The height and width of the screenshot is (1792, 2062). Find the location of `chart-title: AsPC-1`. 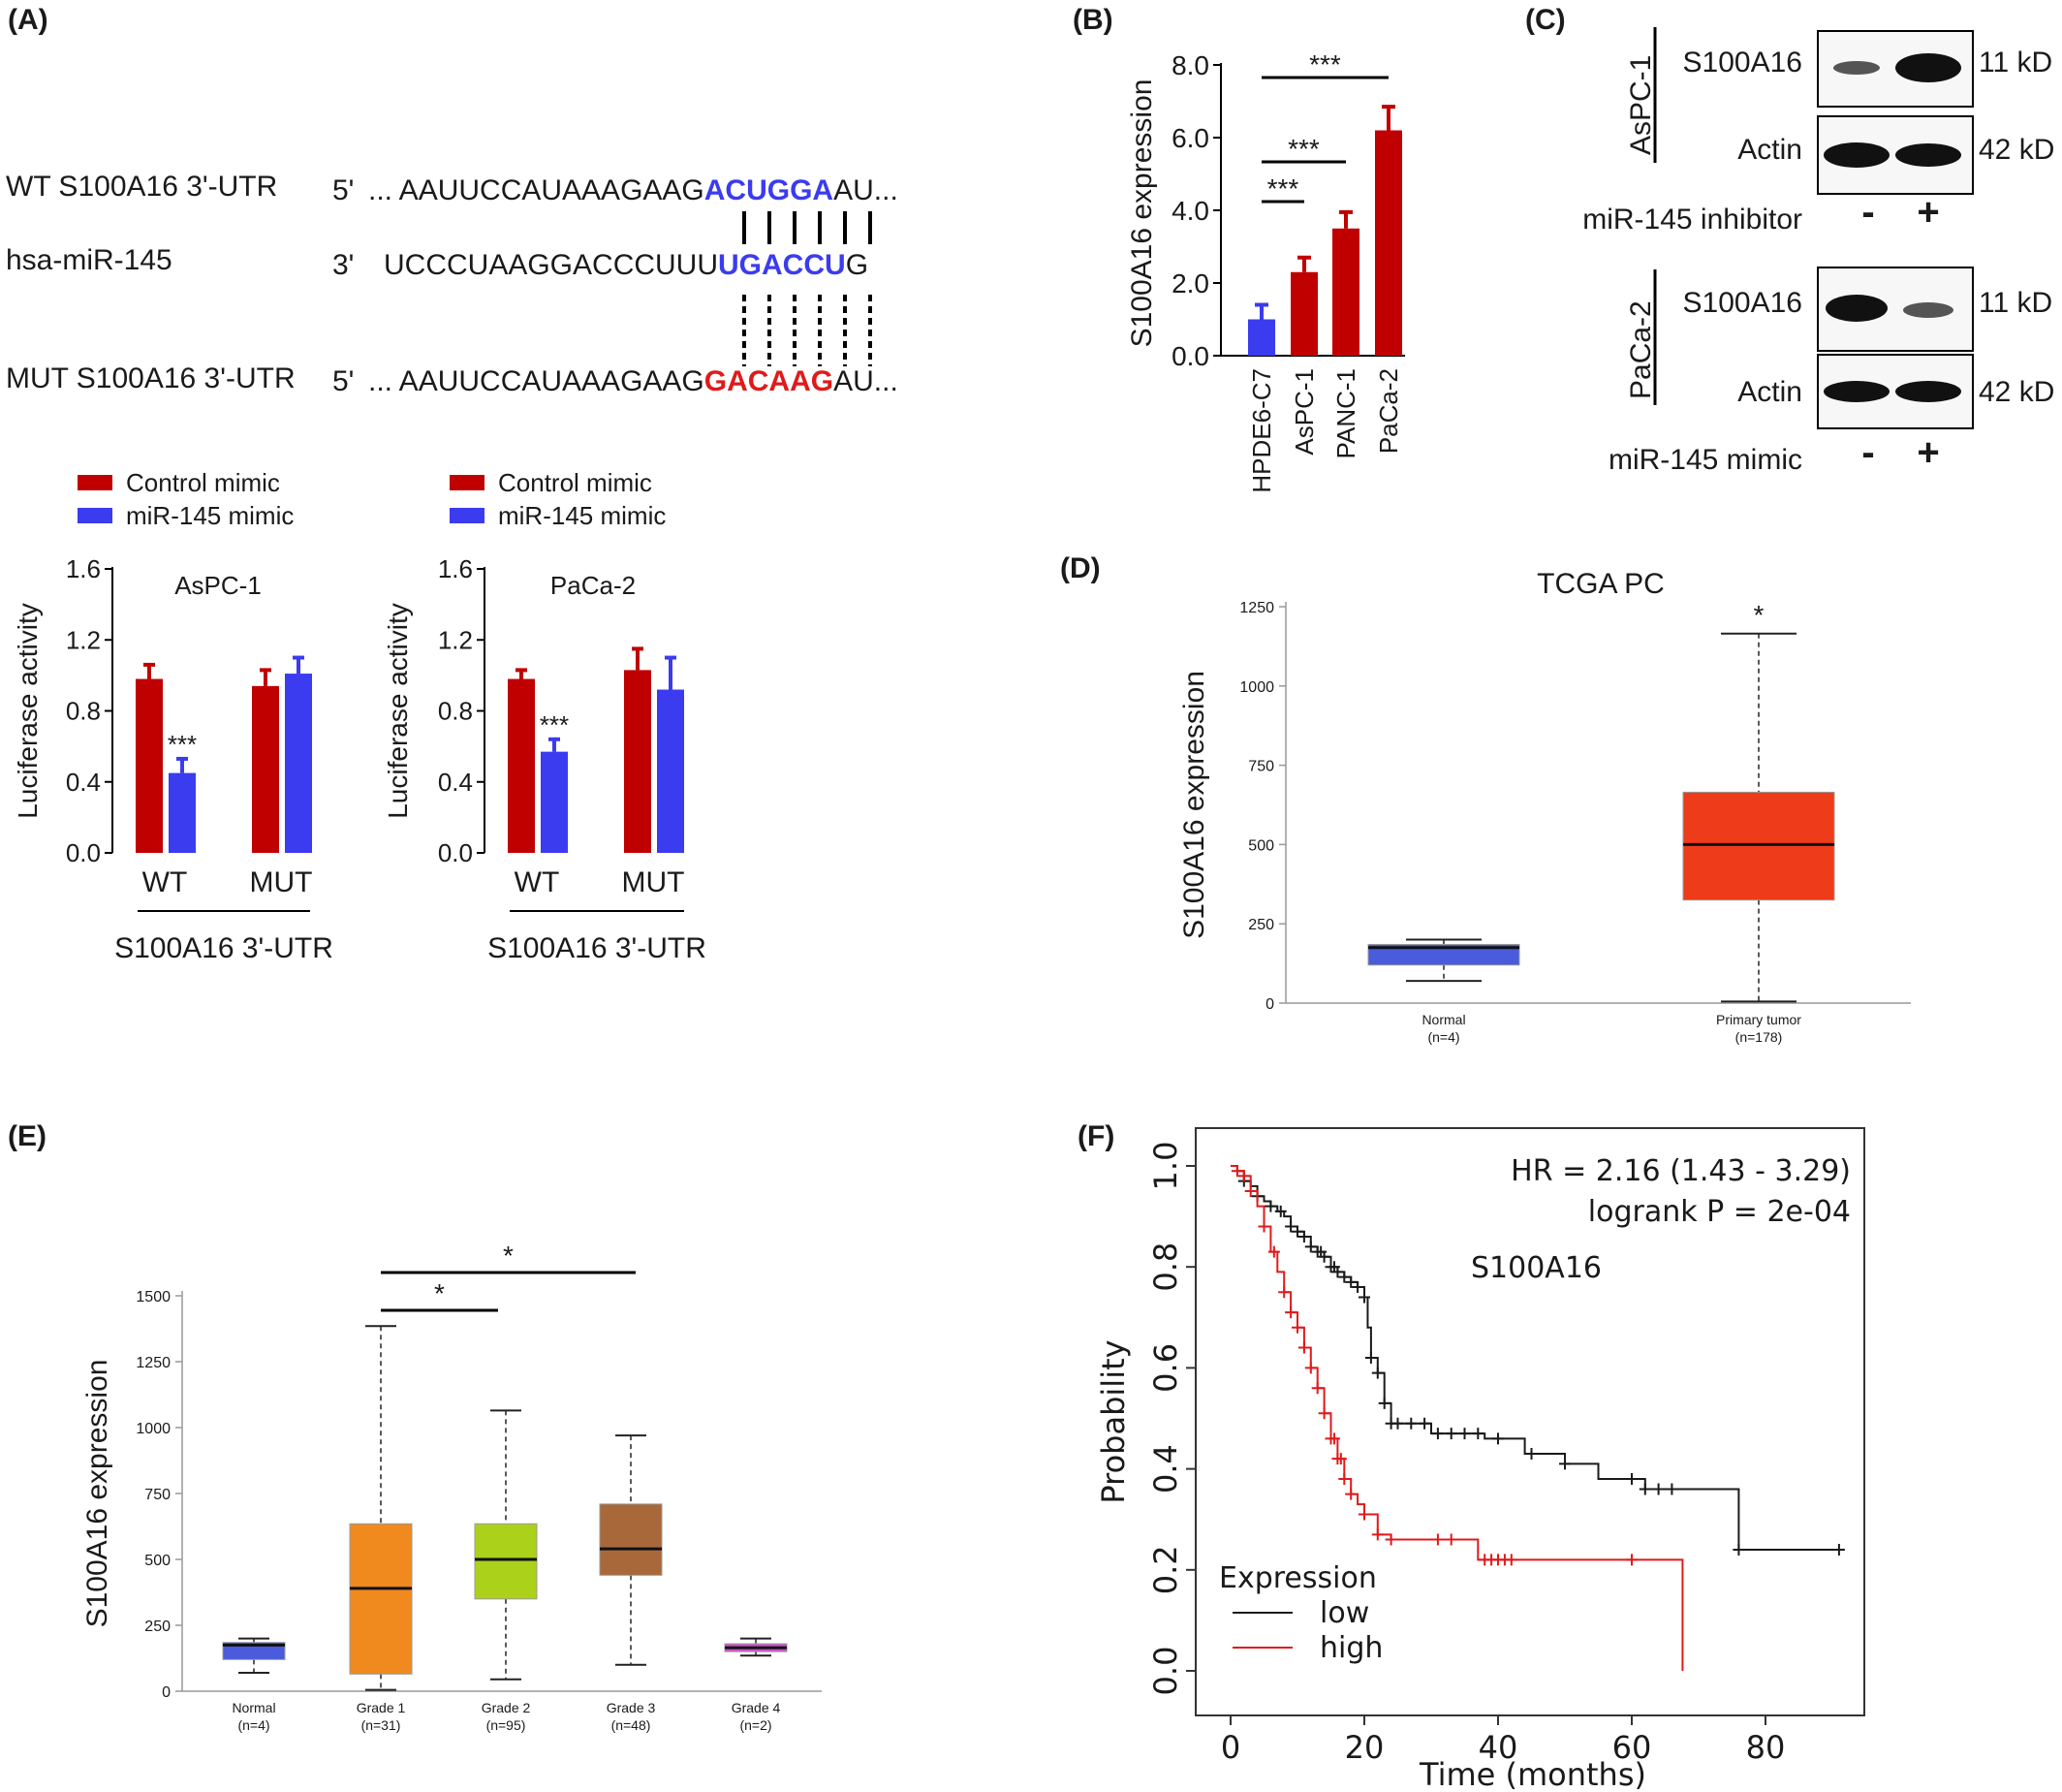

chart-title: AsPC-1 is located at coordinates (218, 585).